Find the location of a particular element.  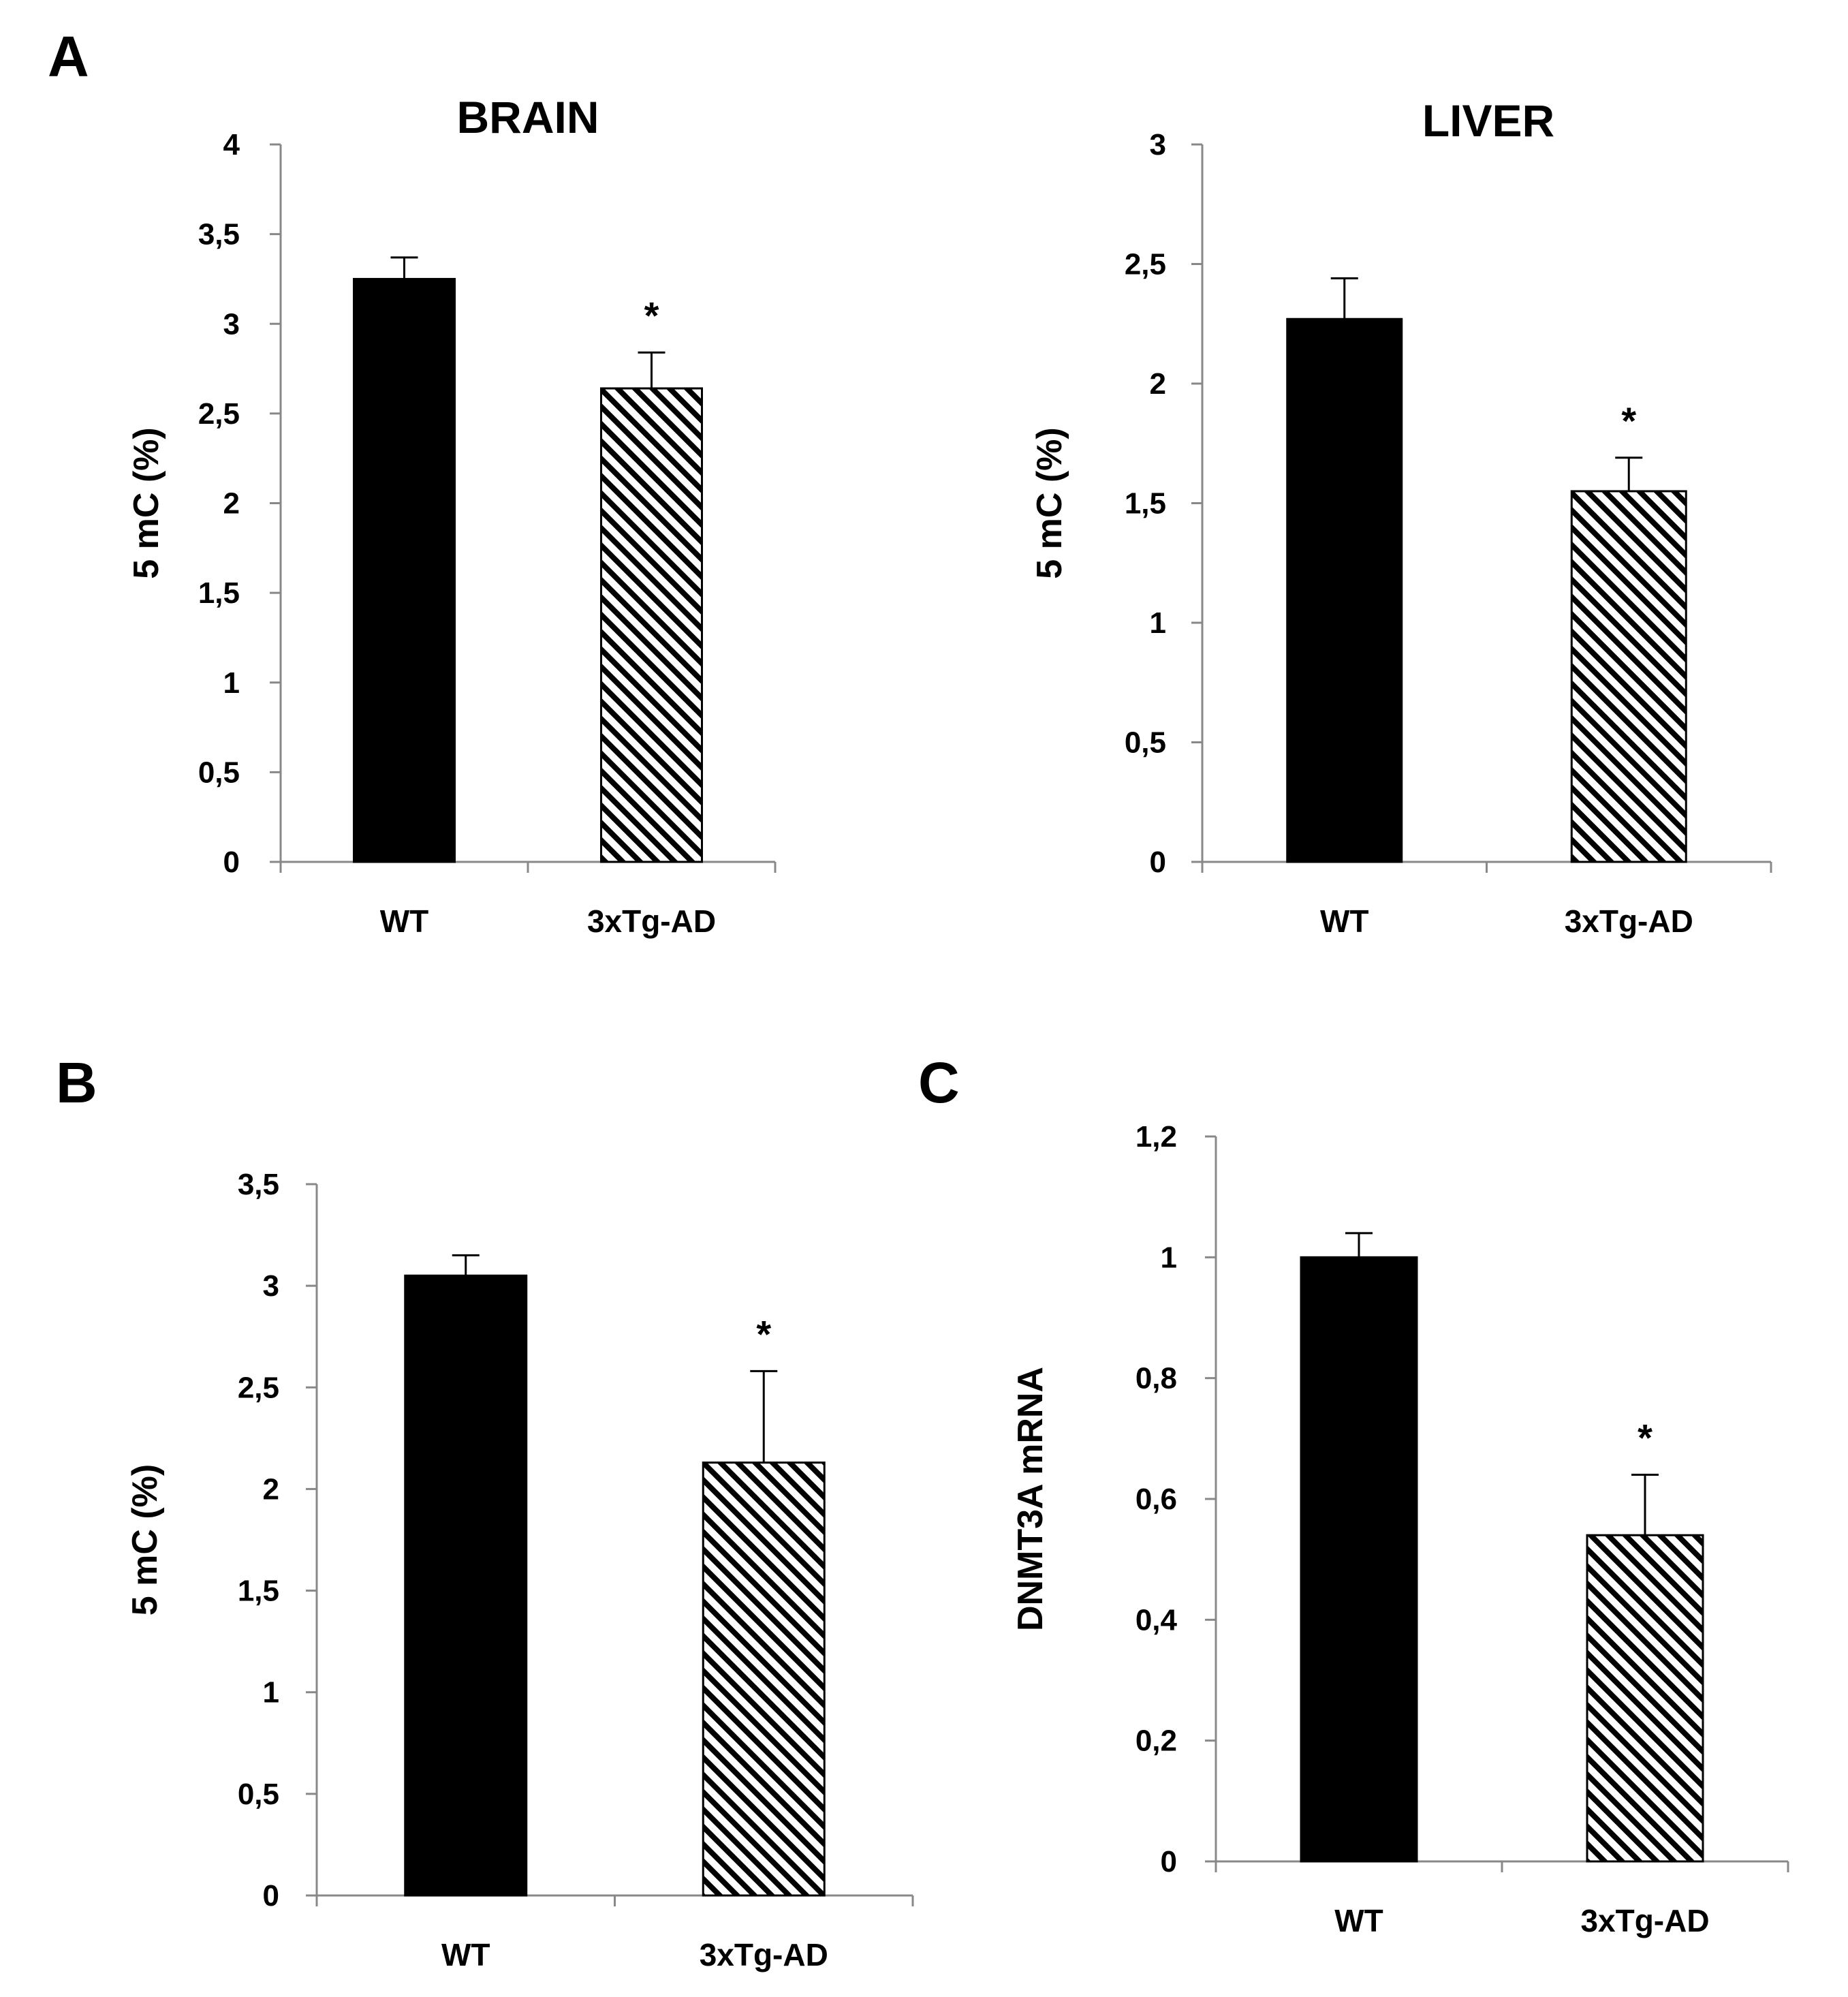

y-tick-label: 0,2 is located at coordinates (1156, 1741).